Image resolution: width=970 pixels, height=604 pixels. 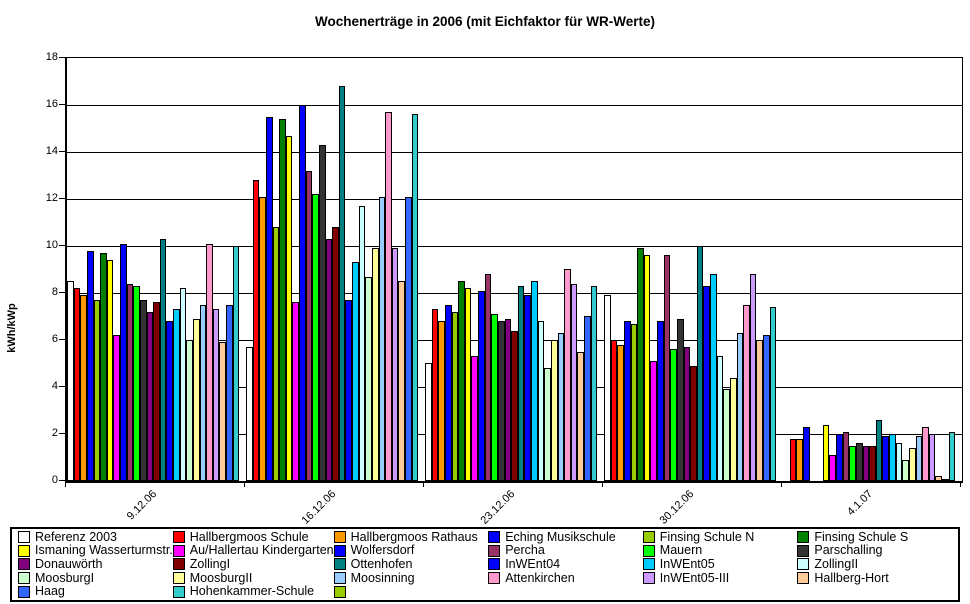 I want to click on legend-label: Referenz 2003, so click(x=76, y=536).